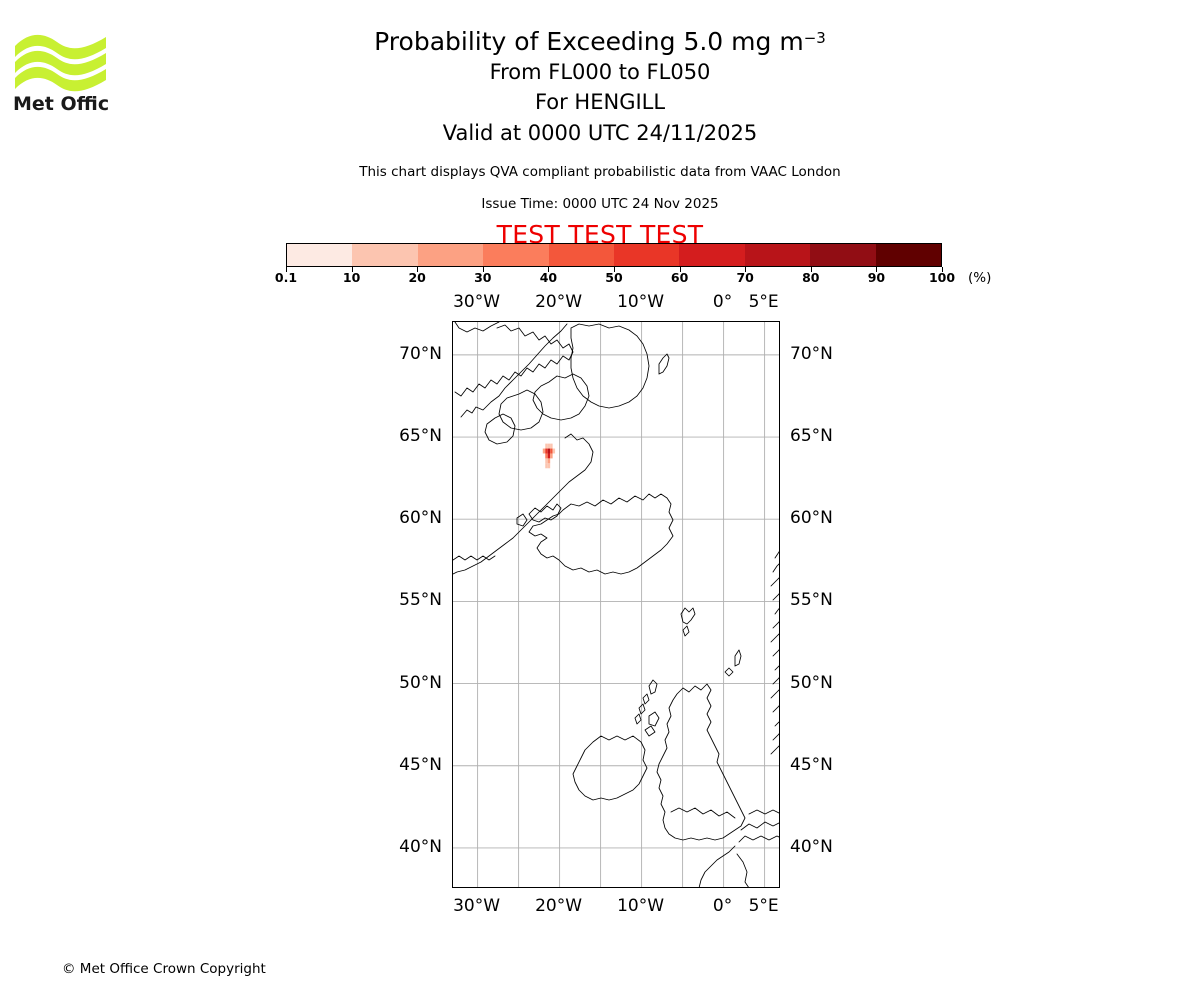 The width and height of the screenshot is (1200, 1000). What do you see at coordinates (722, 906) in the screenshot?
I see `lon-label-bottom-3: 0°` at bounding box center [722, 906].